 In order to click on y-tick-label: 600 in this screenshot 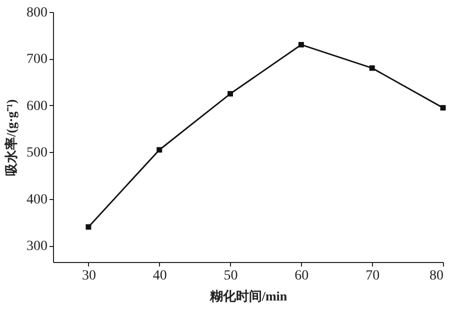, I will do `click(37, 106)`.